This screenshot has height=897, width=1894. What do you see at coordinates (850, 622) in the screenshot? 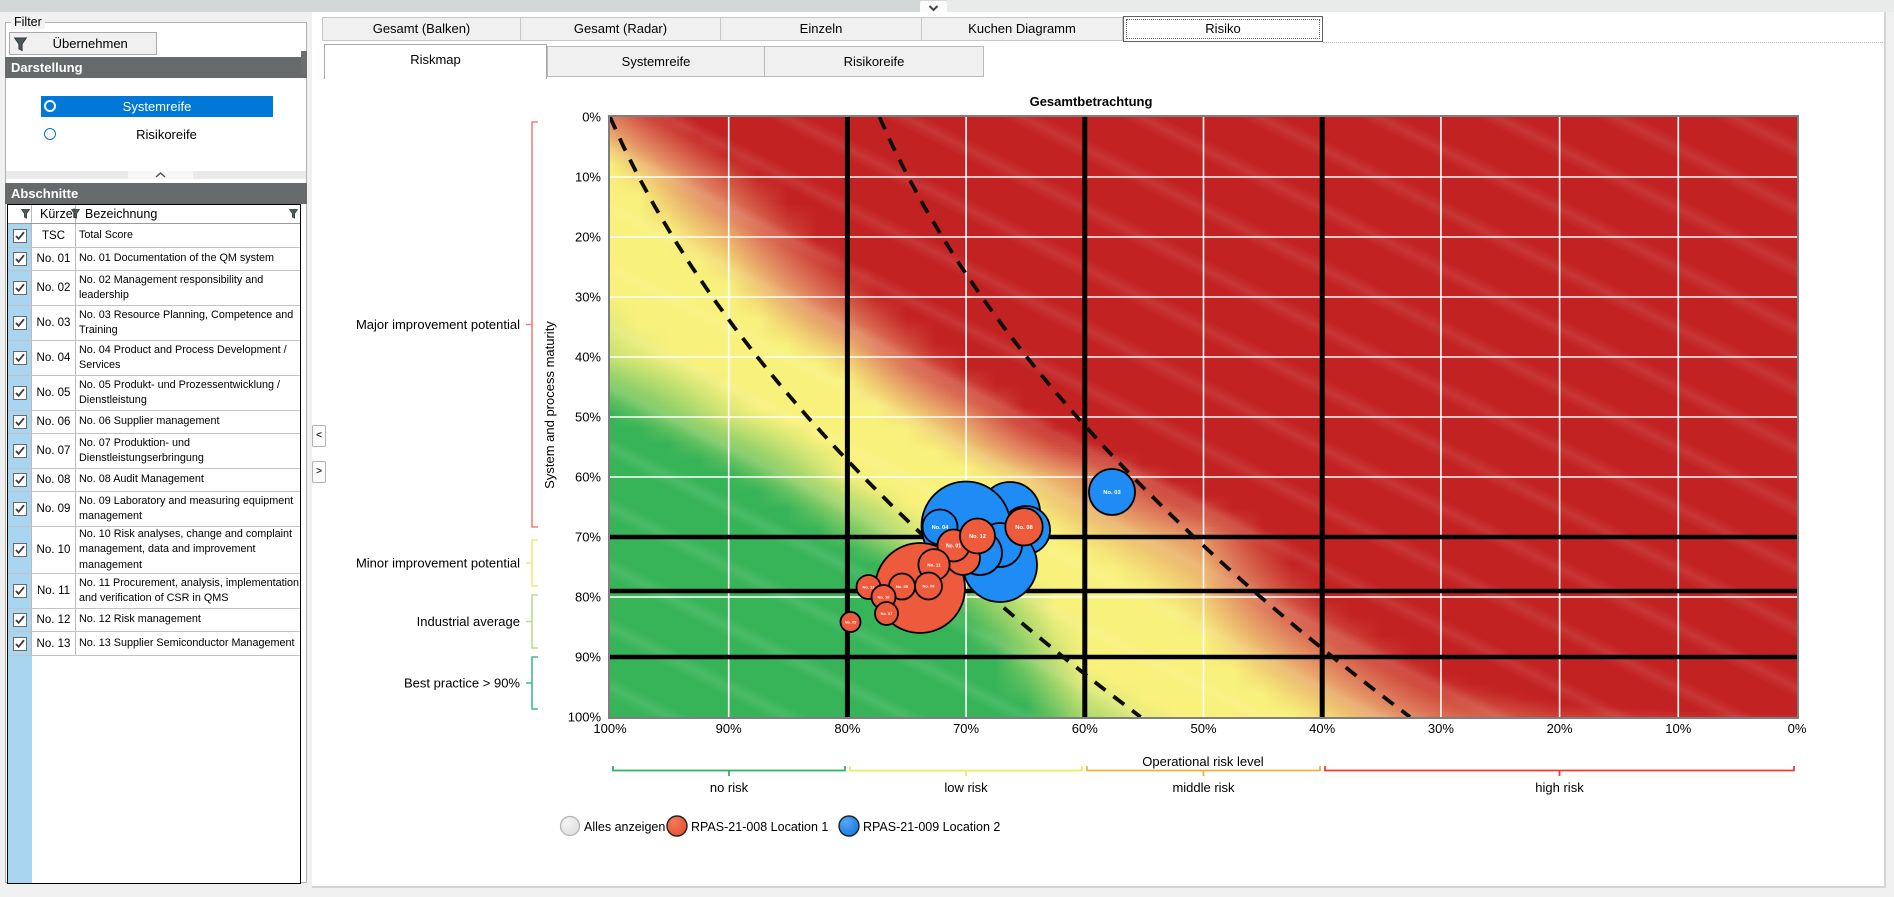
I see `svg-text: No. 05` at bounding box center [850, 622].